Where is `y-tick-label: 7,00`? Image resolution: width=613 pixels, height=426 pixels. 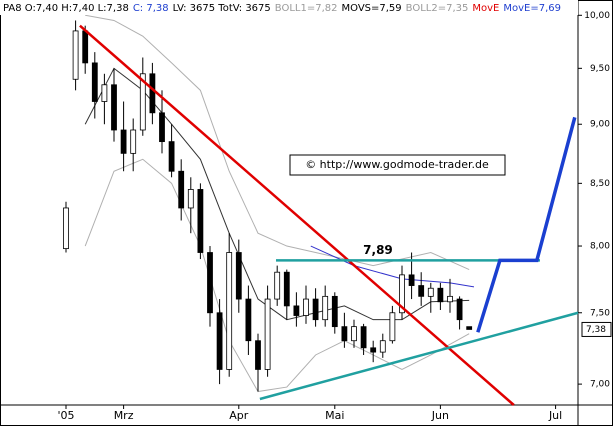
y-tick-label: 7,00 is located at coordinates (600, 385).